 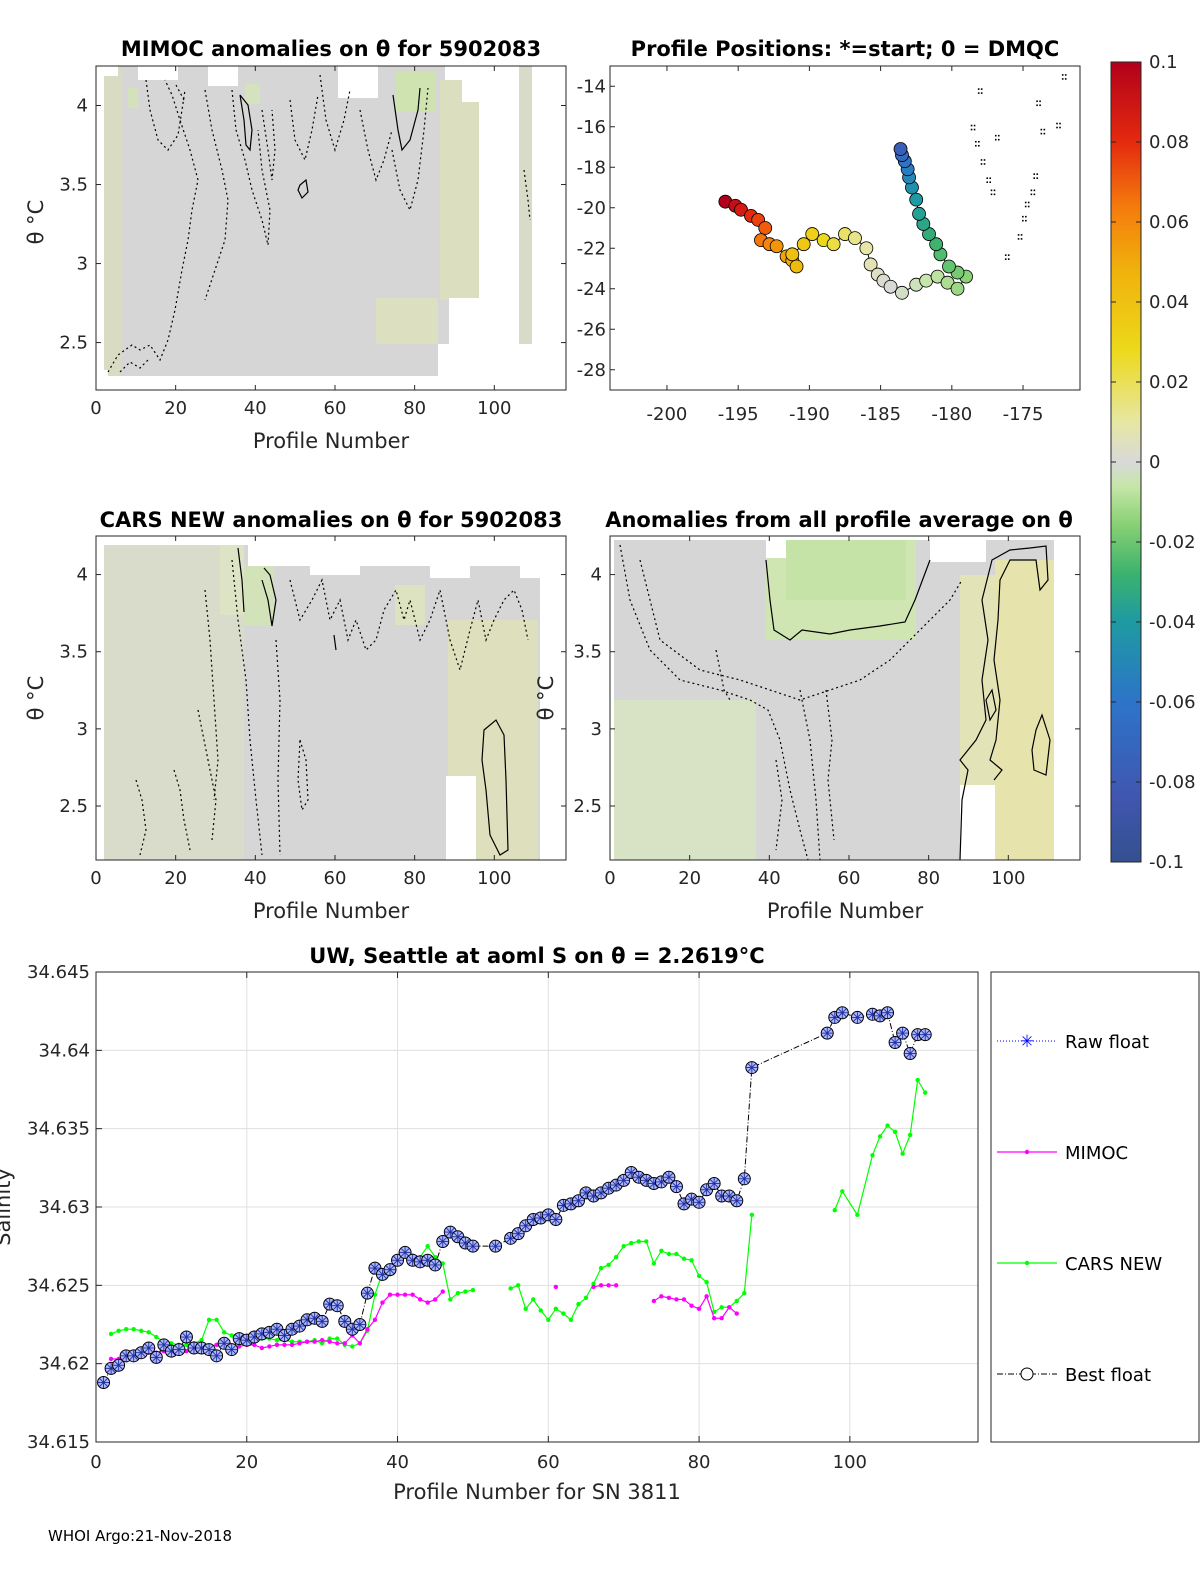 What do you see at coordinates (7, 1207) in the screenshot?
I see `salinity-ylabel: Salinity` at bounding box center [7, 1207].